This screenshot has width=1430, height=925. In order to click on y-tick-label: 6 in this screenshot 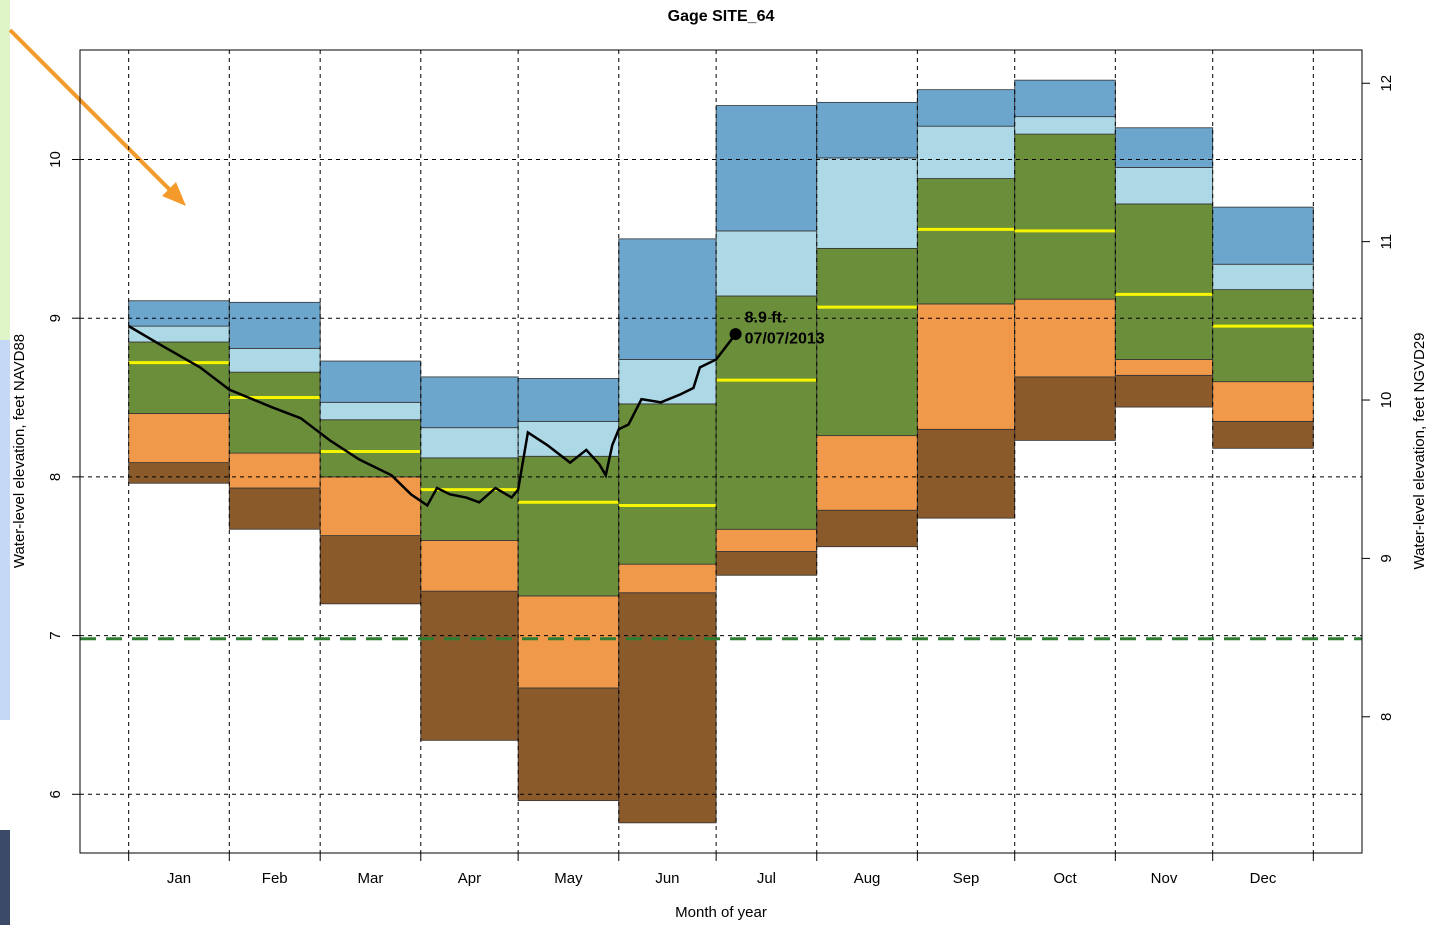, I will do `click(55, 794)`.